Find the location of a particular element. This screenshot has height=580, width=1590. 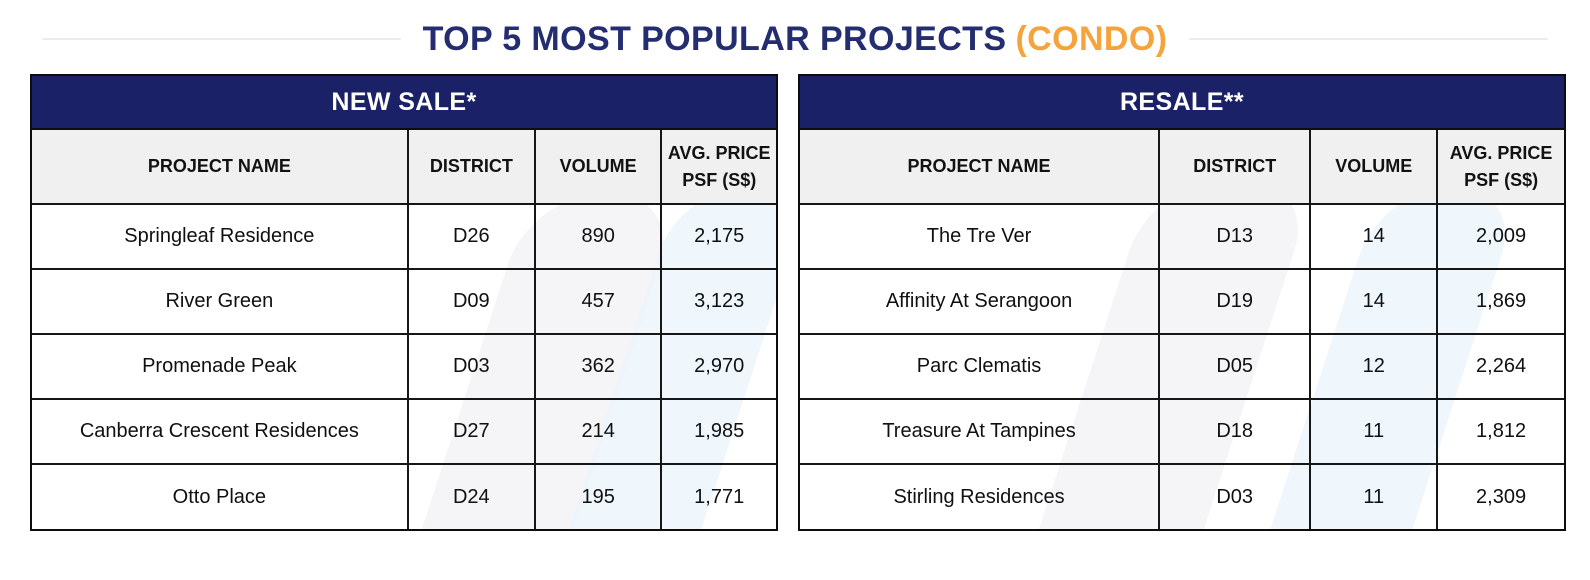

cell-avg-price-psf: 2,009 is located at coordinates (1500, 236).